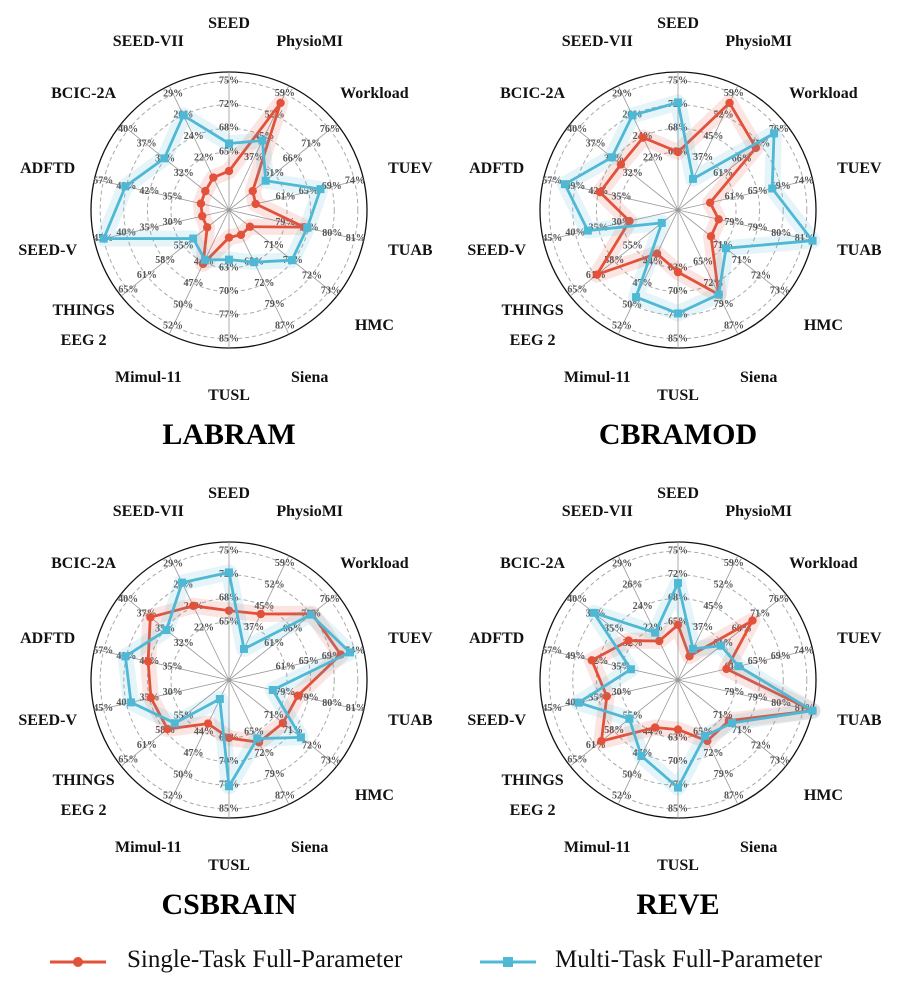 This screenshot has width=897, height=996. Describe the element at coordinates (285, 93) in the screenshot. I see `tick-label: 59%` at that location.